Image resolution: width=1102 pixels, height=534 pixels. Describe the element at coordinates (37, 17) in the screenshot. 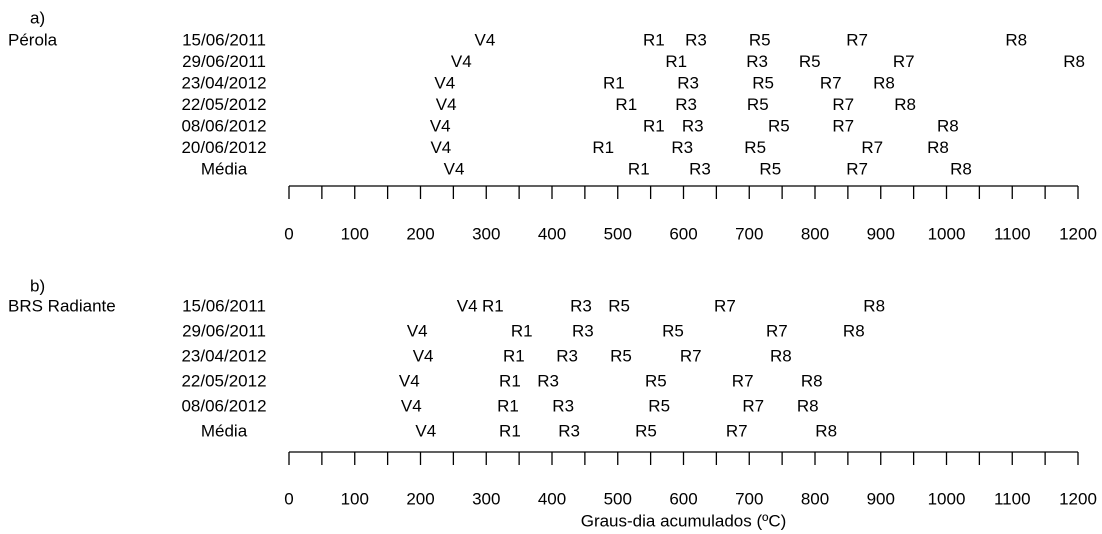

I see `panel-label: a)` at that location.